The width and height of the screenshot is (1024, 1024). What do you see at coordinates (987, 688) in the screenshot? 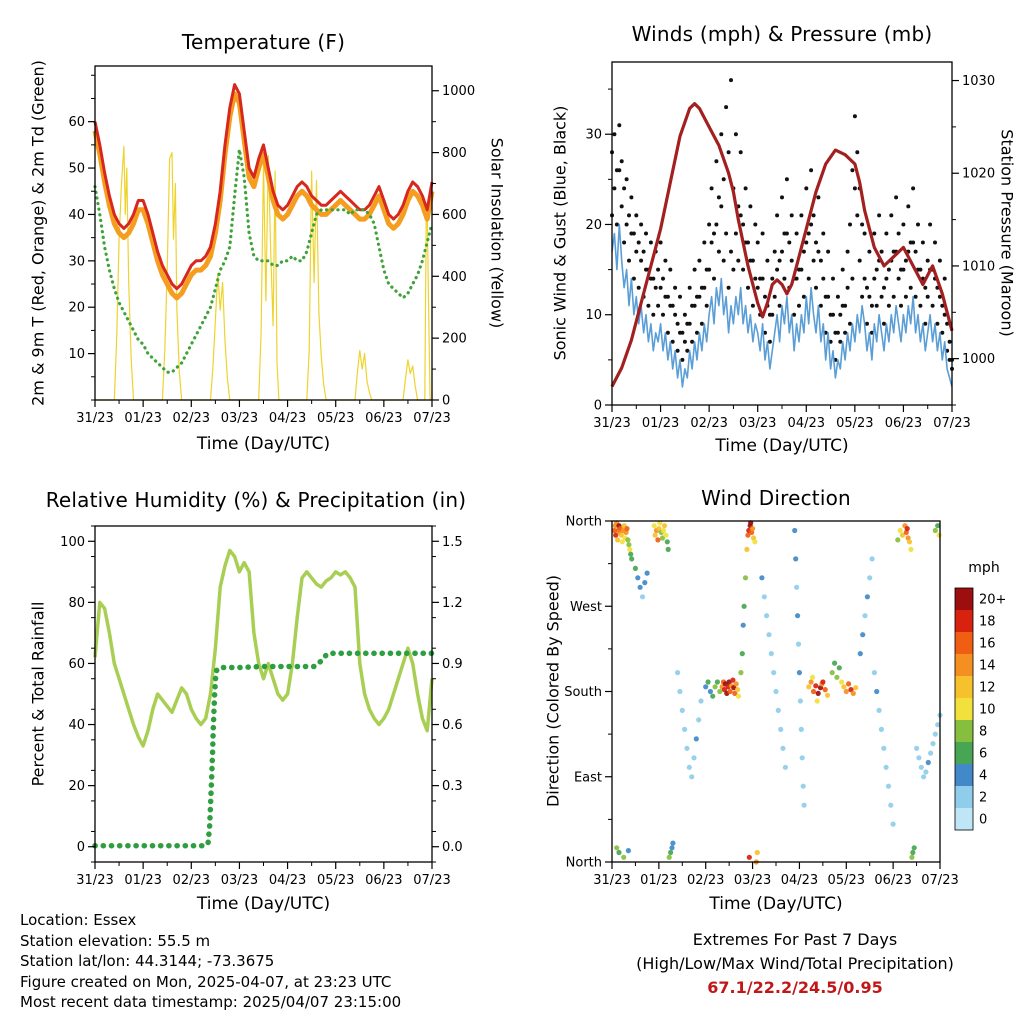
I see `svg-text: 12` at bounding box center [987, 688].